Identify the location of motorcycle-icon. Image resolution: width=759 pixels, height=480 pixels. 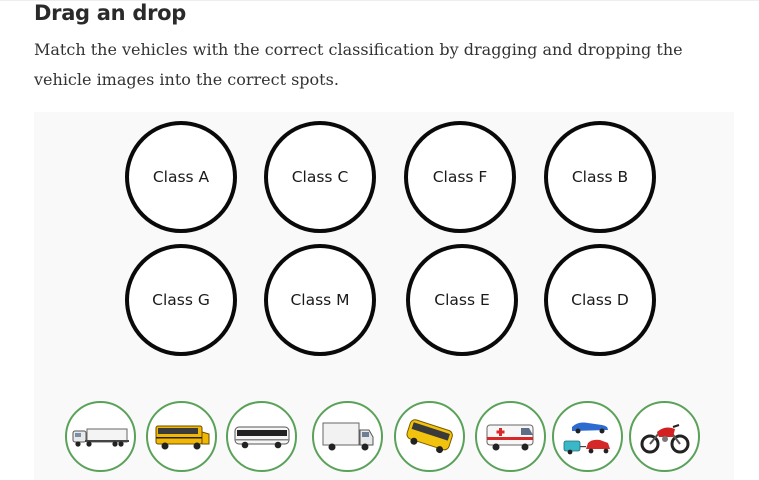
(664, 438).